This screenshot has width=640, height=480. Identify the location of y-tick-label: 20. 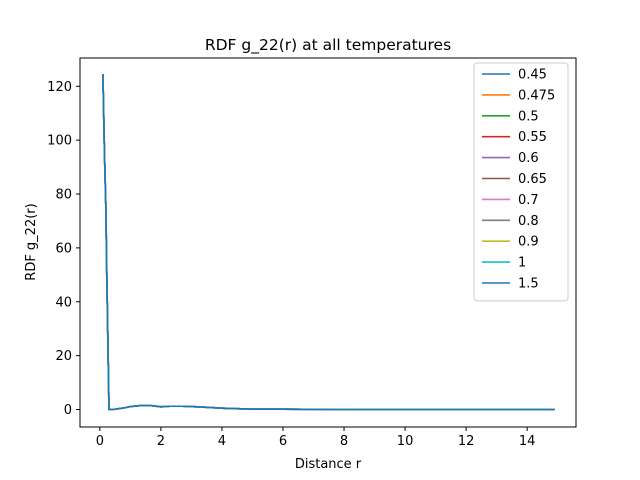
(63, 356).